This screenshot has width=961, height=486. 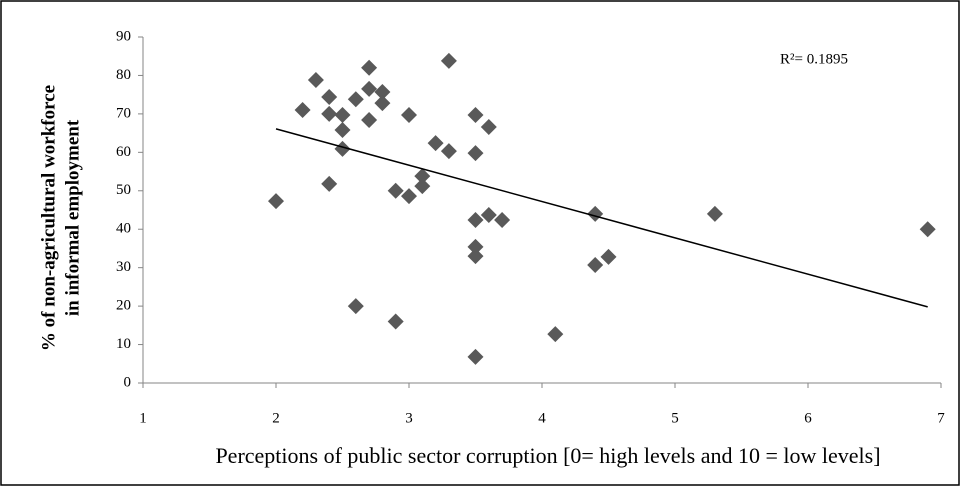 I want to click on y-tick-label: 0, so click(x=128, y=382).